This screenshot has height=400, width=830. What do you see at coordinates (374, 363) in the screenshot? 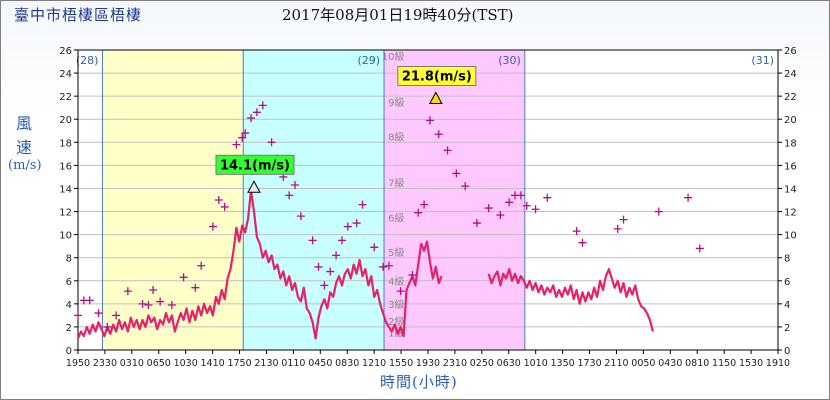
I see `x-tick-label: 1210` at bounding box center [374, 363].